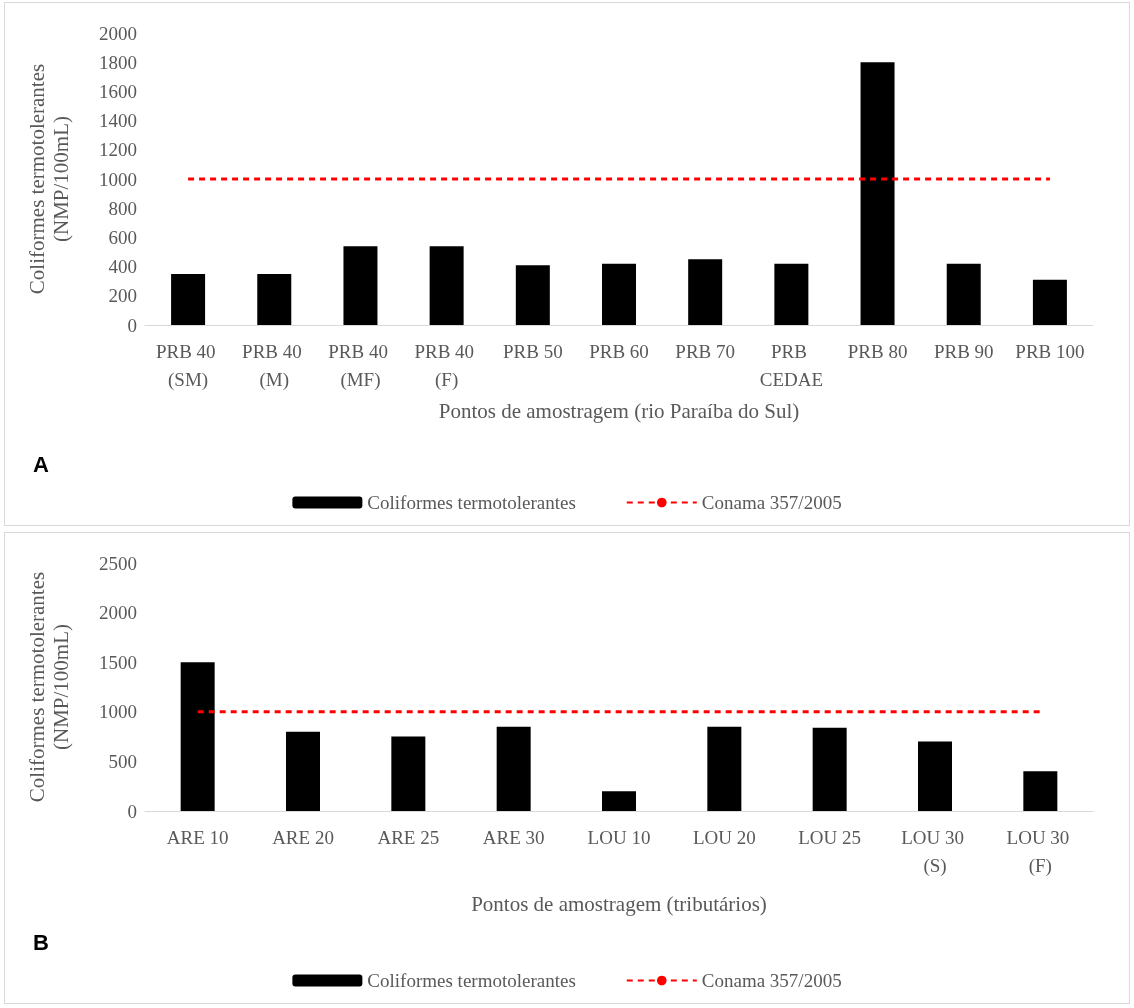 The image size is (1134, 1008). Describe the element at coordinates (303, 837) in the screenshot. I see `x-tick-label: ARE 20` at that location.